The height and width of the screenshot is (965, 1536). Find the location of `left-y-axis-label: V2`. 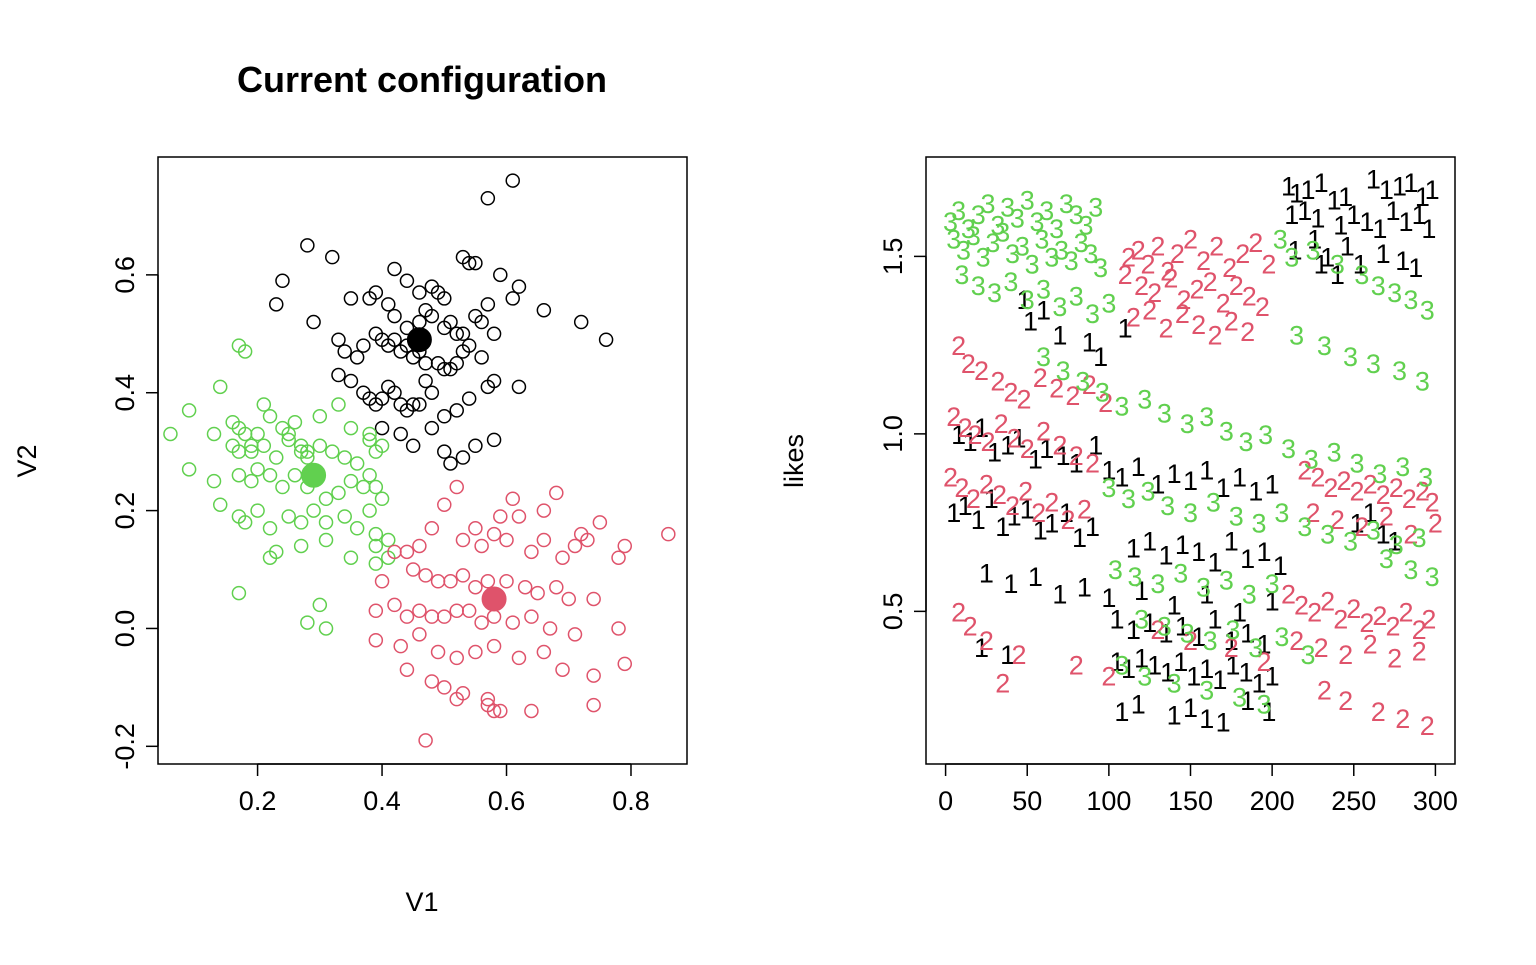

left-y-axis-label: V2 is located at coordinates (27, 460).